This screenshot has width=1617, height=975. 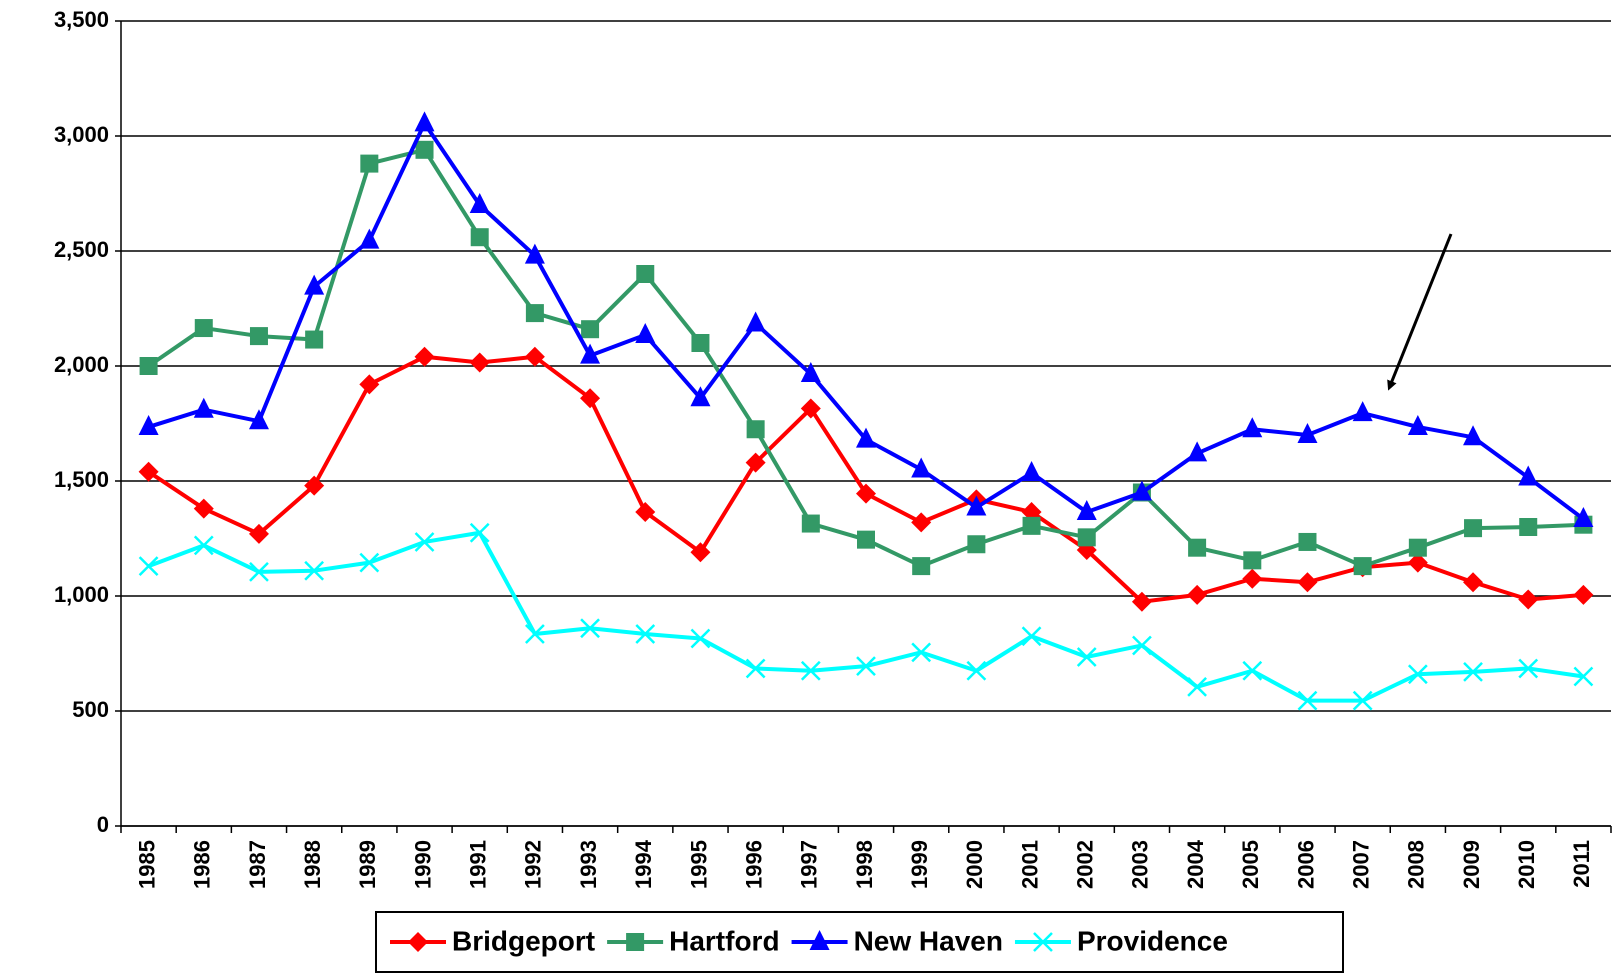 I want to click on x-tick-label: 1990, so click(x=422, y=864).